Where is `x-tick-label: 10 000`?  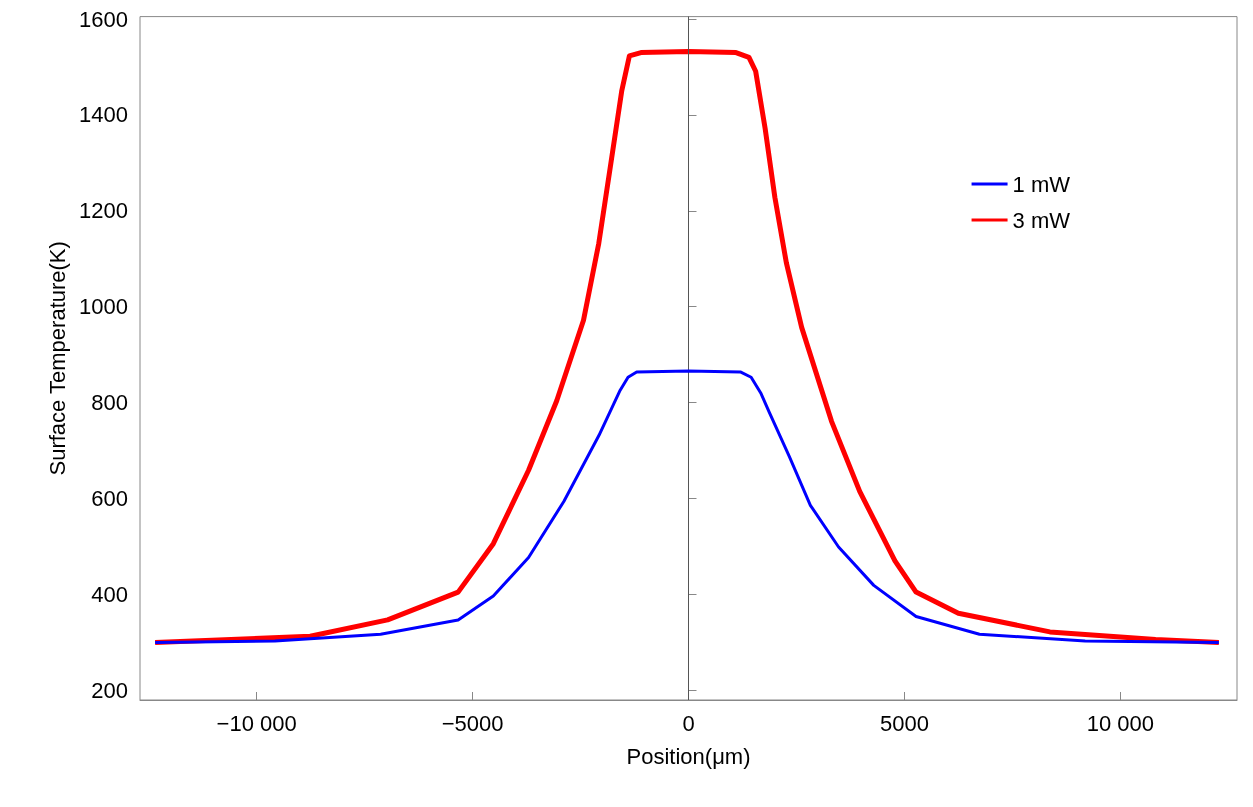
x-tick-label: 10 000 is located at coordinates (1120, 723).